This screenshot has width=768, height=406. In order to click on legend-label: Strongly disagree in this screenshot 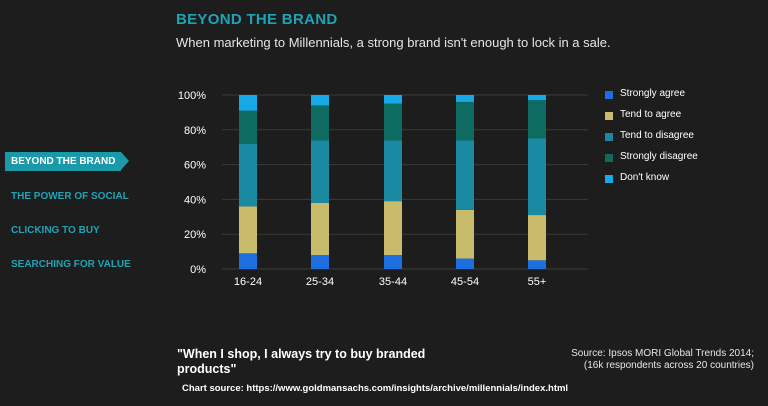, I will do `click(659, 156)`.